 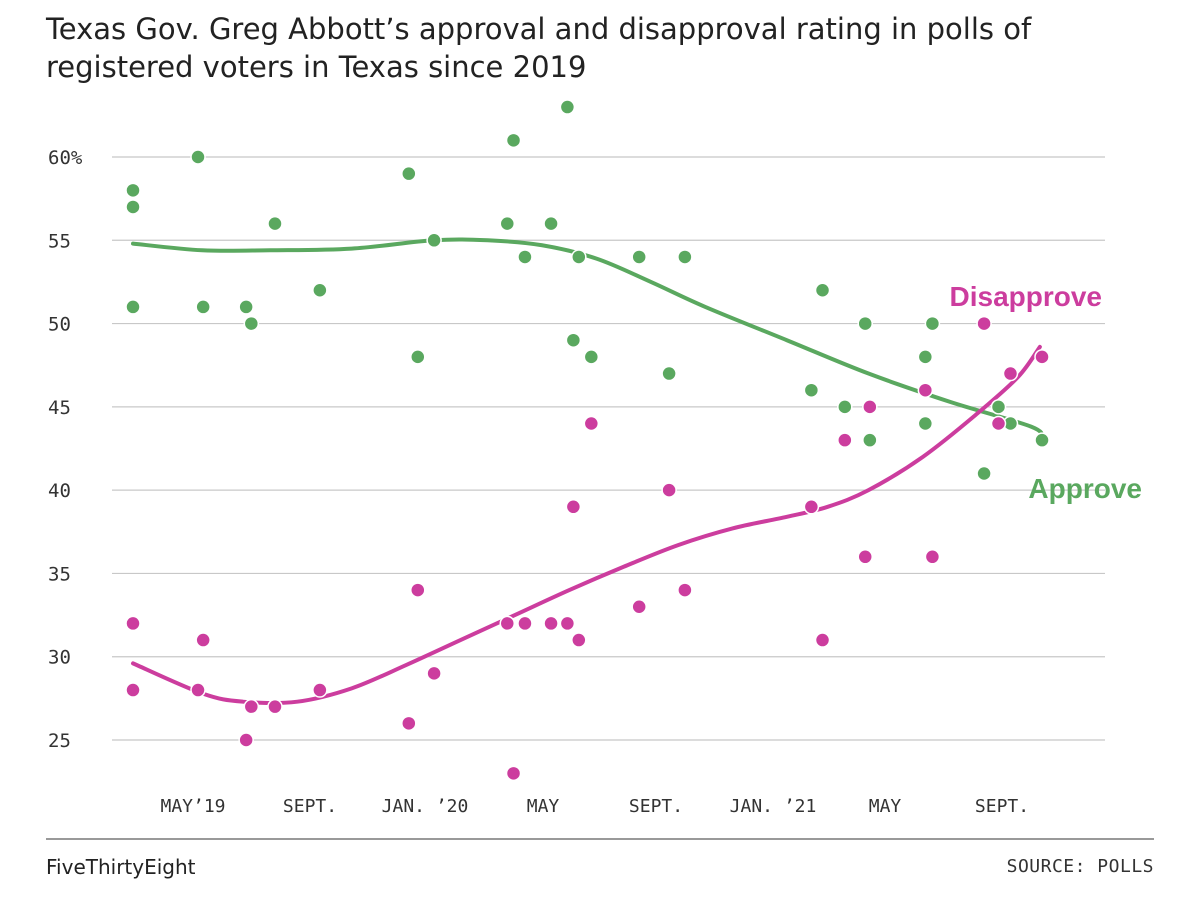 What do you see at coordinates (121, 867) in the screenshot?
I see `brand-credit: FiveThirtyEight` at bounding box center [121, 867].